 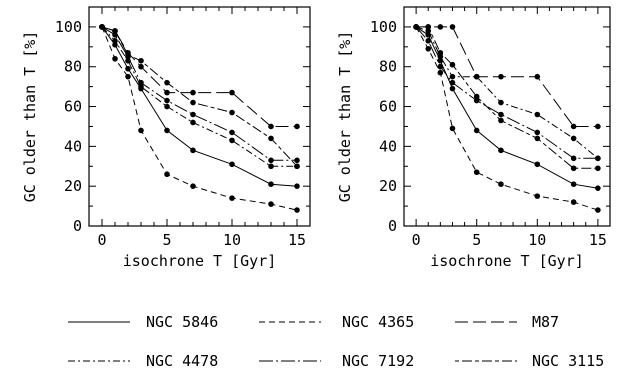 I want to click on legend-label: NGC 7192, so click(x=378, y=361).